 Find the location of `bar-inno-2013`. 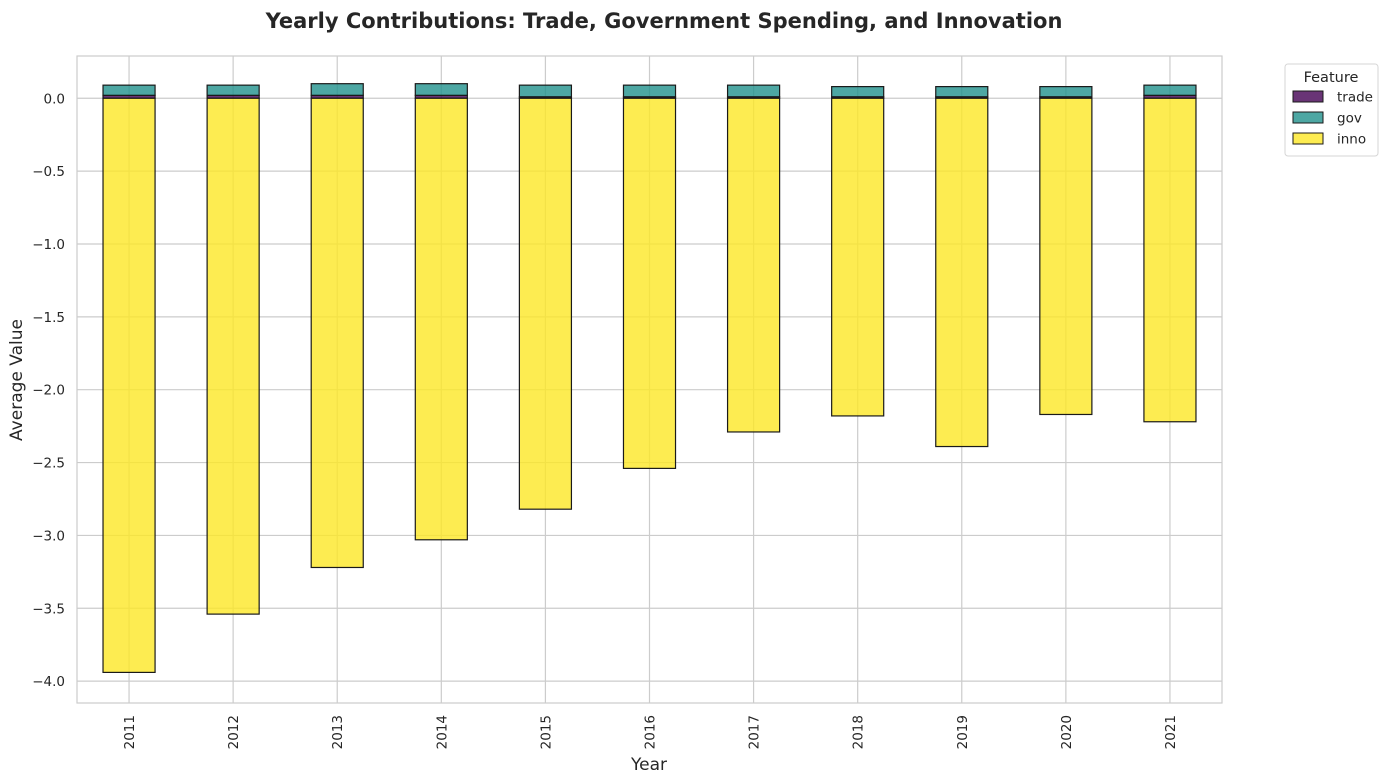

bar-inno-2013 is located at coordinates (337, 333).